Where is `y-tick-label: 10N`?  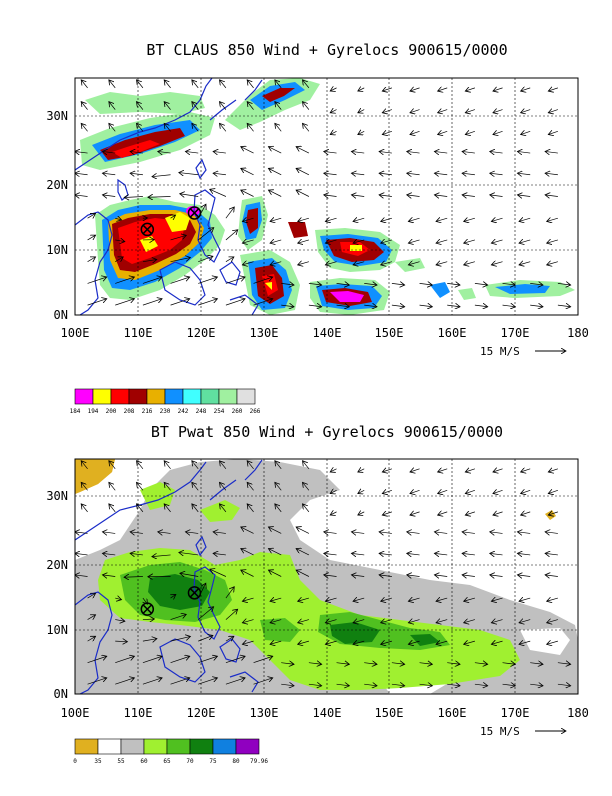
y-tick-label: 10N is located at coordinates (57, 630).